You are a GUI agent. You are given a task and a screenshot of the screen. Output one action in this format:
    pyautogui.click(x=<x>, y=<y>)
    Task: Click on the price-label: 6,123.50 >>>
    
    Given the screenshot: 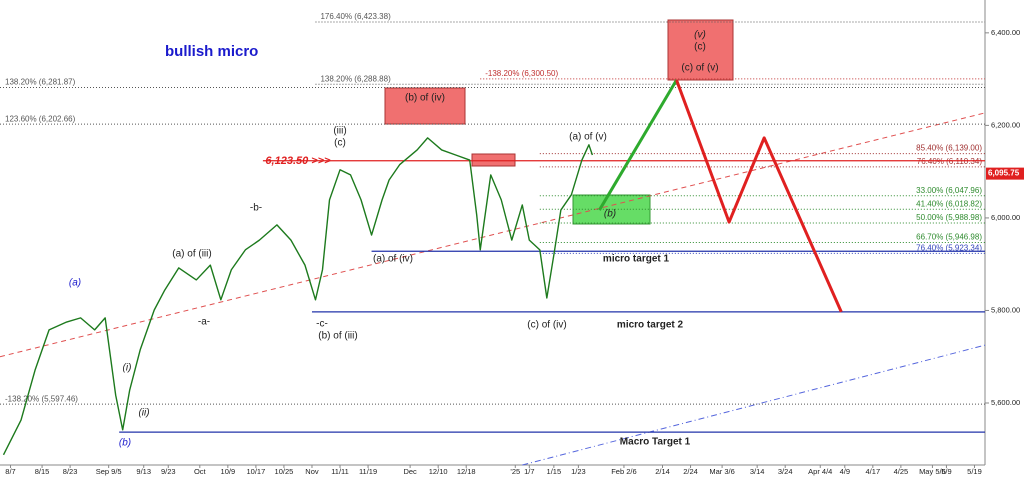 What is the action you would take?
    pyautogui.click(x=298, y=161)
    